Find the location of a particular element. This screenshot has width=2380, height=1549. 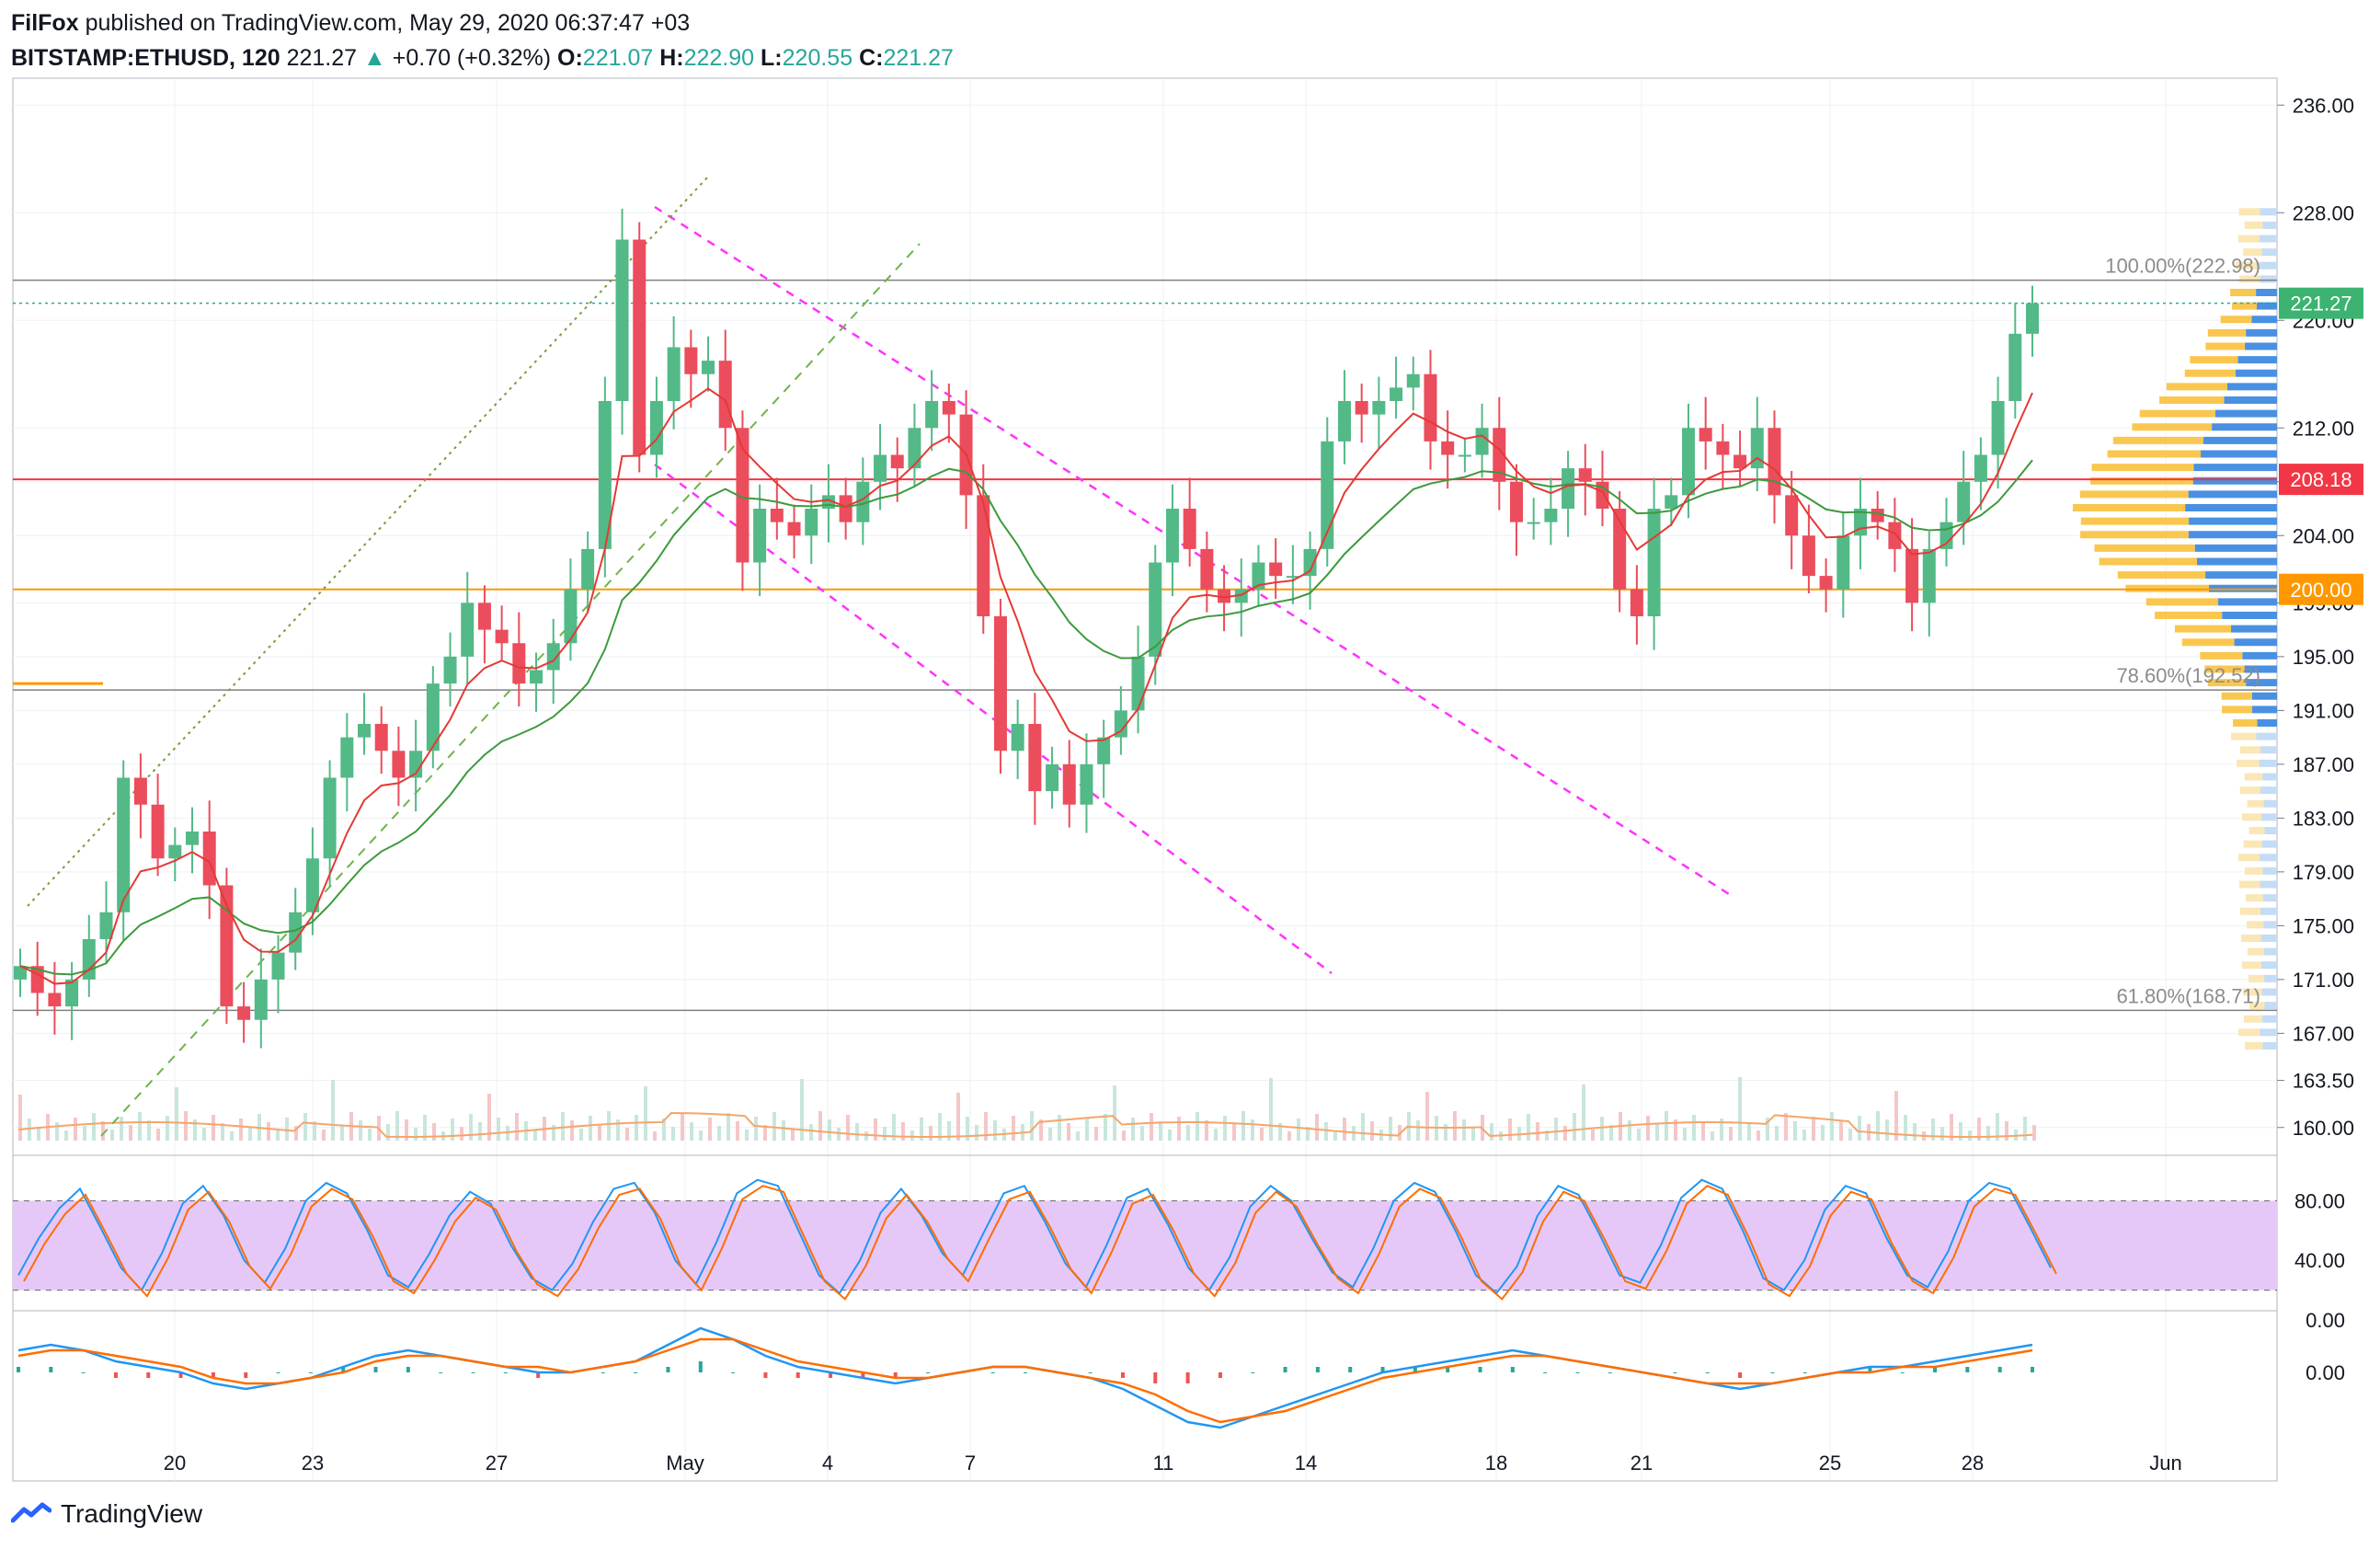

price-tick-label: 187.00 is located at coordinates (2323, 765).